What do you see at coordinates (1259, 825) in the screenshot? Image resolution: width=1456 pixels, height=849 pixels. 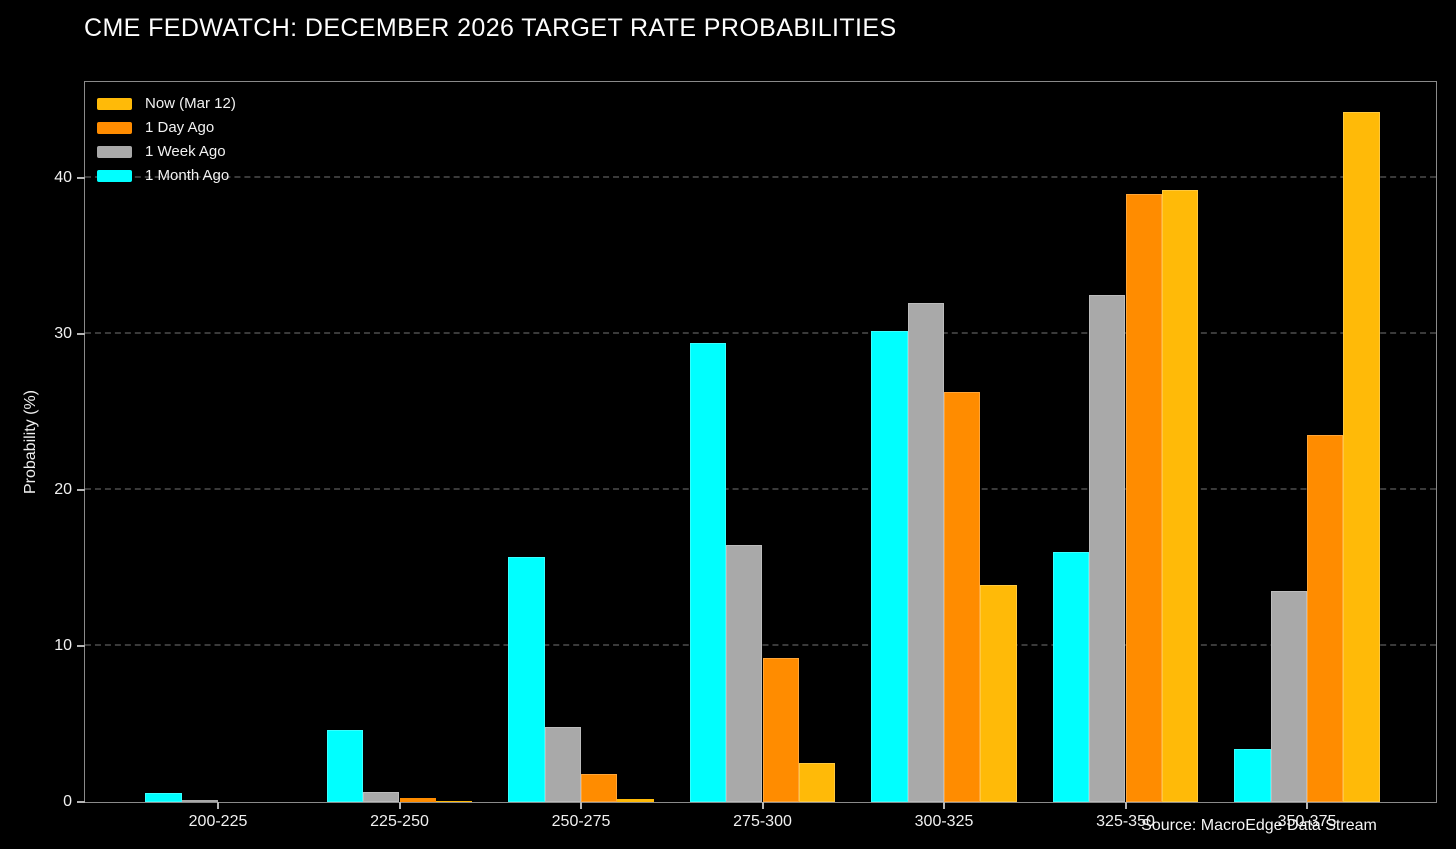 I see `source-note: Source: MacroEdge Data Stream` at bounding box center [1259, 825].